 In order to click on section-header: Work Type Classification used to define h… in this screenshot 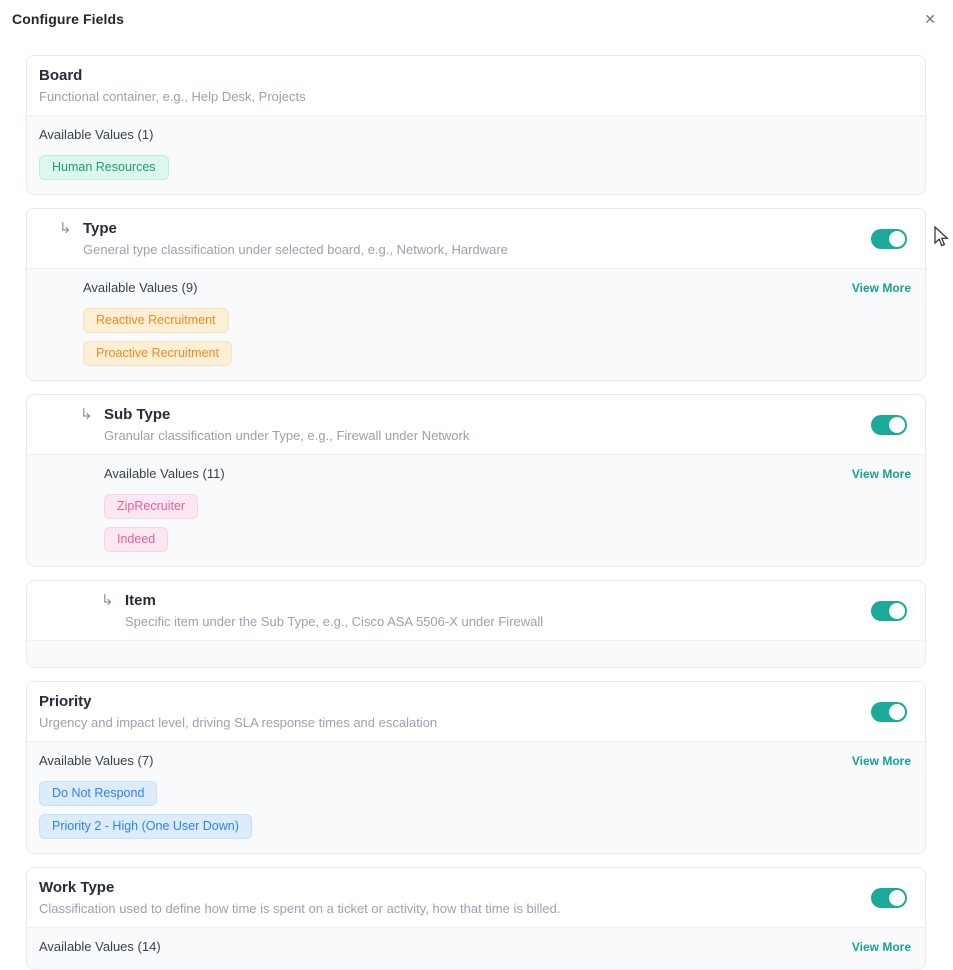, I will do `click(476, 897)`.